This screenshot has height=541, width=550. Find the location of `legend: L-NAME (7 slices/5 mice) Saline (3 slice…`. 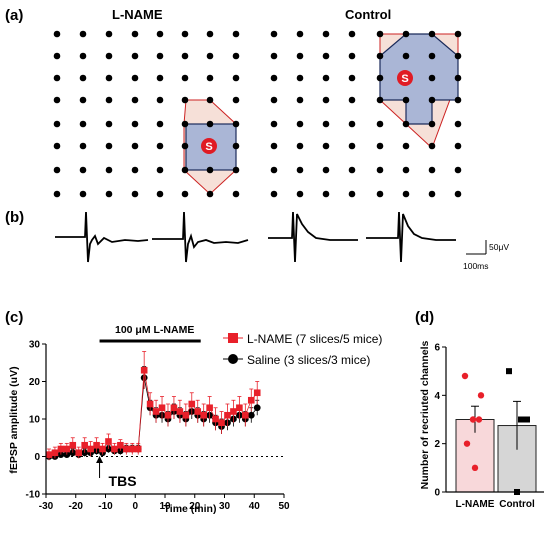

legend: L-NAME (7 slices/5 mice) Saline (3 slice… is located at coordinates (302, 349).